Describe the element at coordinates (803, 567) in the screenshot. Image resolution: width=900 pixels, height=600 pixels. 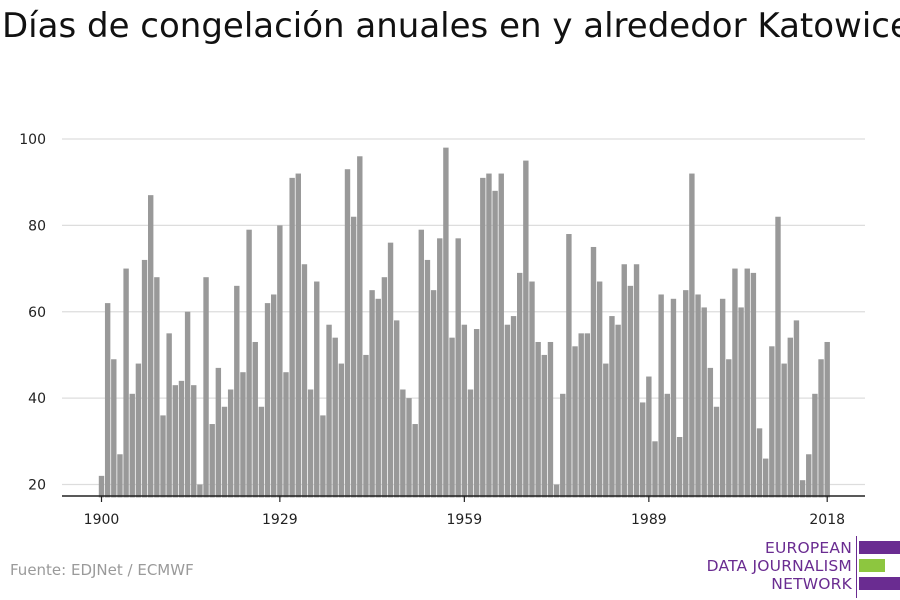
I see `edjnet-logo: EUROPEAN DATA JOURNALISM NETWORK` at that location.